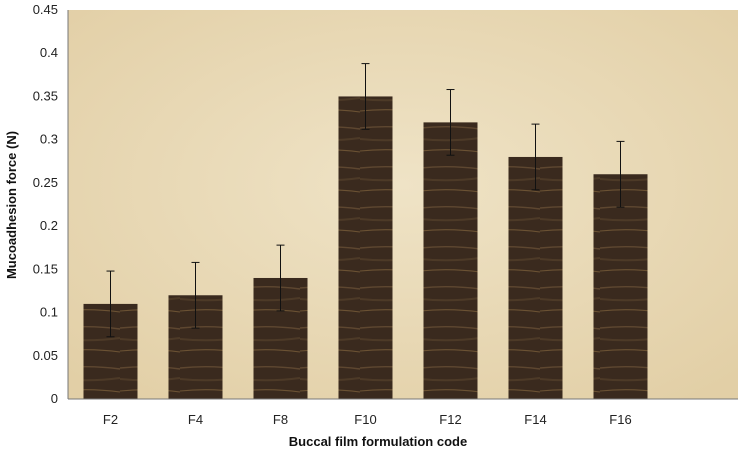 The image size is (750, 453). I want to click on x-tick-label: F12, so click(450, 419).